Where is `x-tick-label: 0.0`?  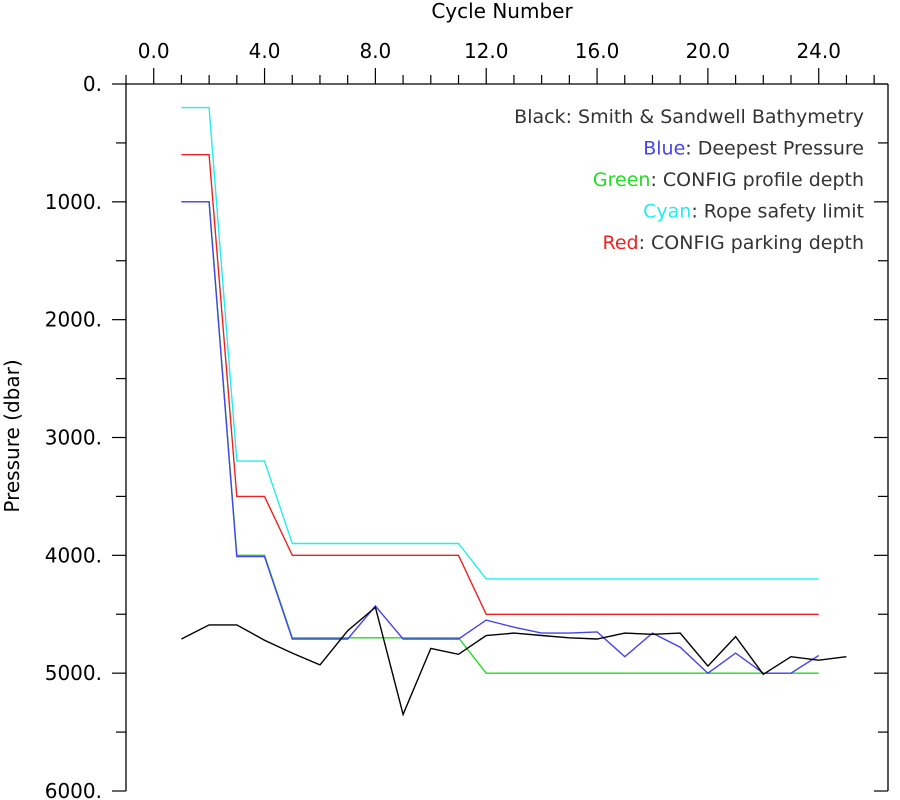
x-tick-label: 0.0 is located at coordinates (154, 51).